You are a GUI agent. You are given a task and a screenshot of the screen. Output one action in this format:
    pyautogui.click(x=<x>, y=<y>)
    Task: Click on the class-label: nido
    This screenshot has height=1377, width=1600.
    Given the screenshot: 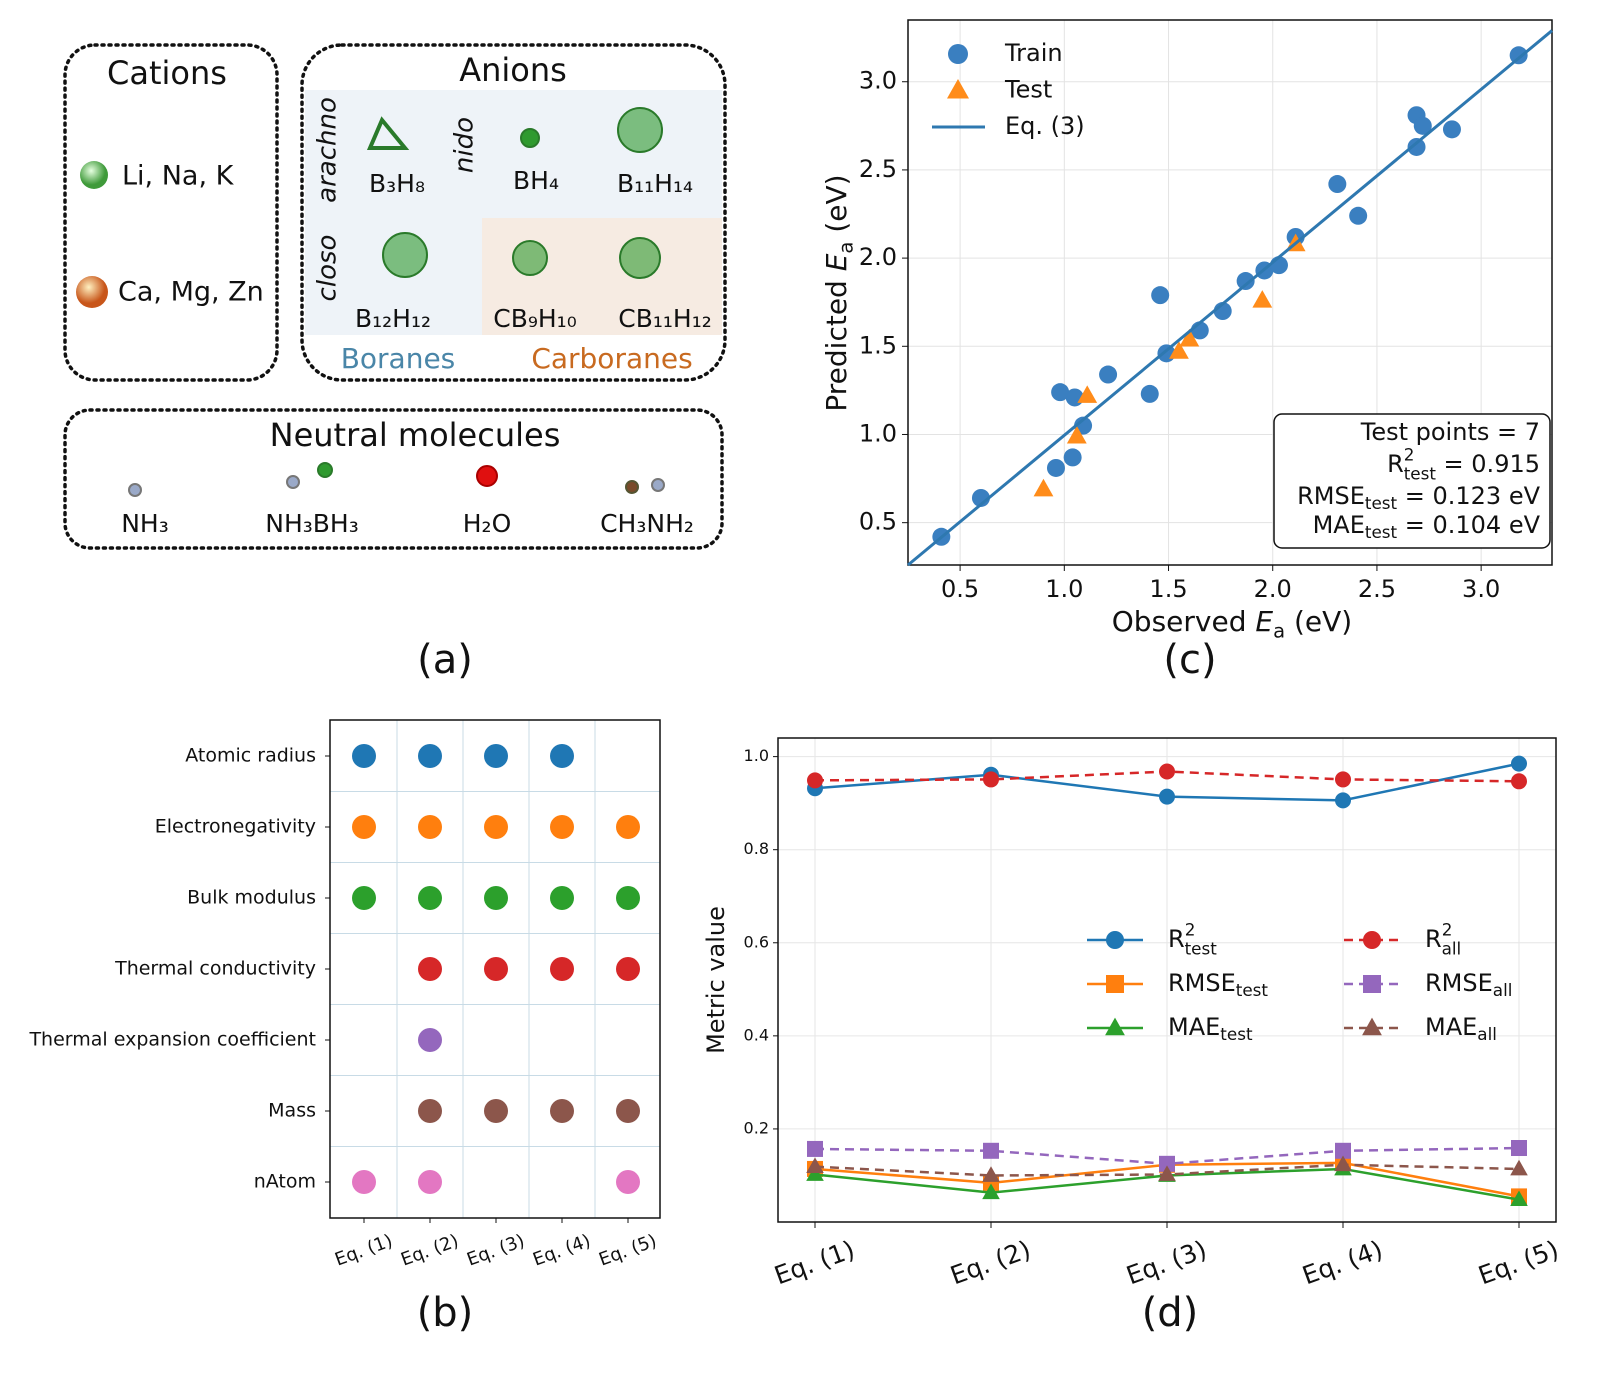 What is the action you would take?
    pyautogui.click(x=465, y=145)
    